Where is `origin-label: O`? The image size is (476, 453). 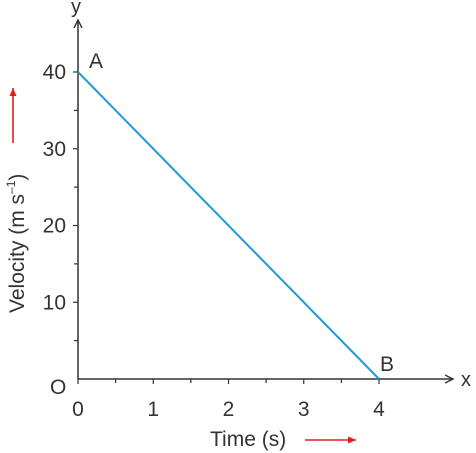 origin-label: O is located at coordinates (58, 387).